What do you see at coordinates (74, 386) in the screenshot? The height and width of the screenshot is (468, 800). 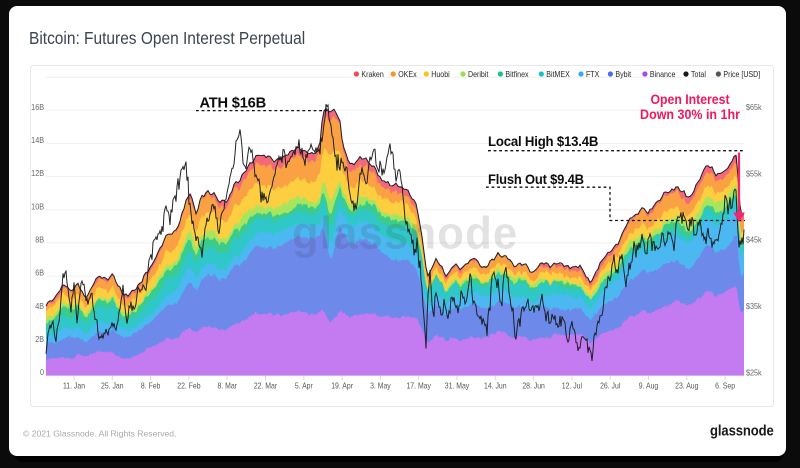 I see `svg-text: 11. Jan` at bounding box center [74, 386].